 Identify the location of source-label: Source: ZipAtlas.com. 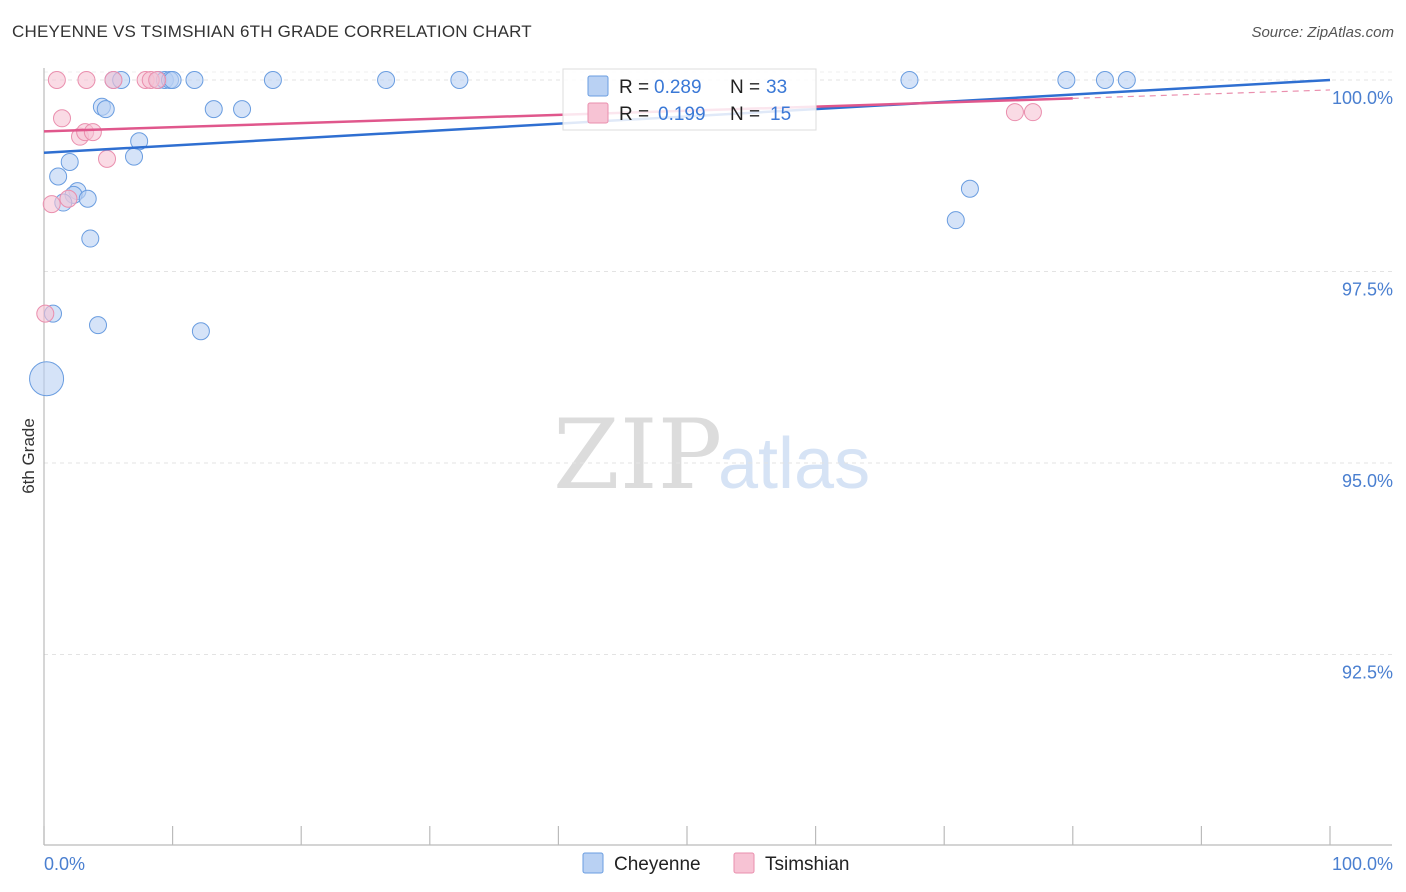
(1322, 32).